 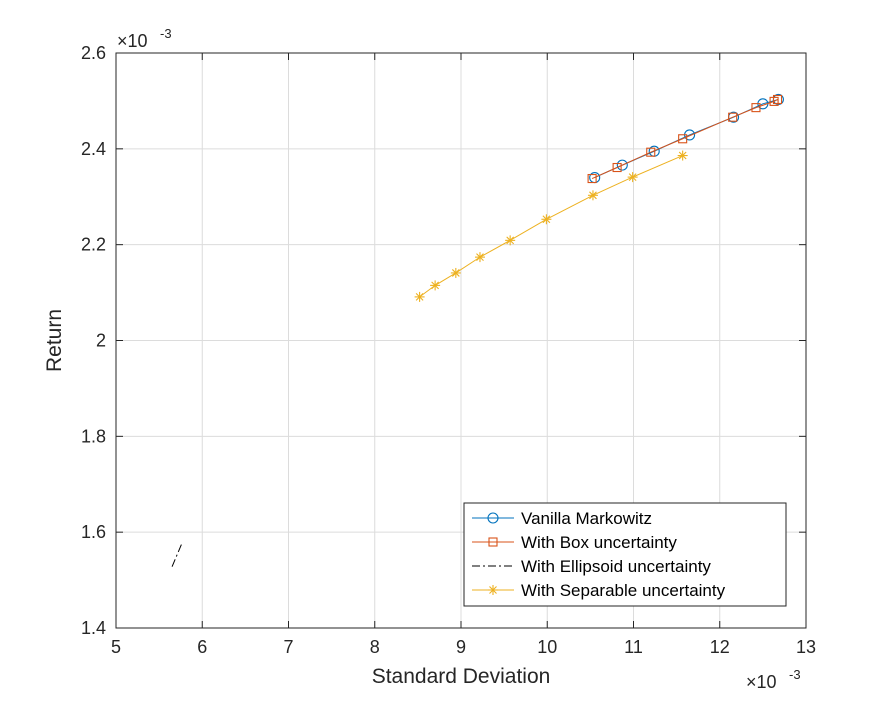 What do you see at coordinates (166, 33) in the screenshot?
I see `y-exponent-power: -3` at bounding box center [166, 33].